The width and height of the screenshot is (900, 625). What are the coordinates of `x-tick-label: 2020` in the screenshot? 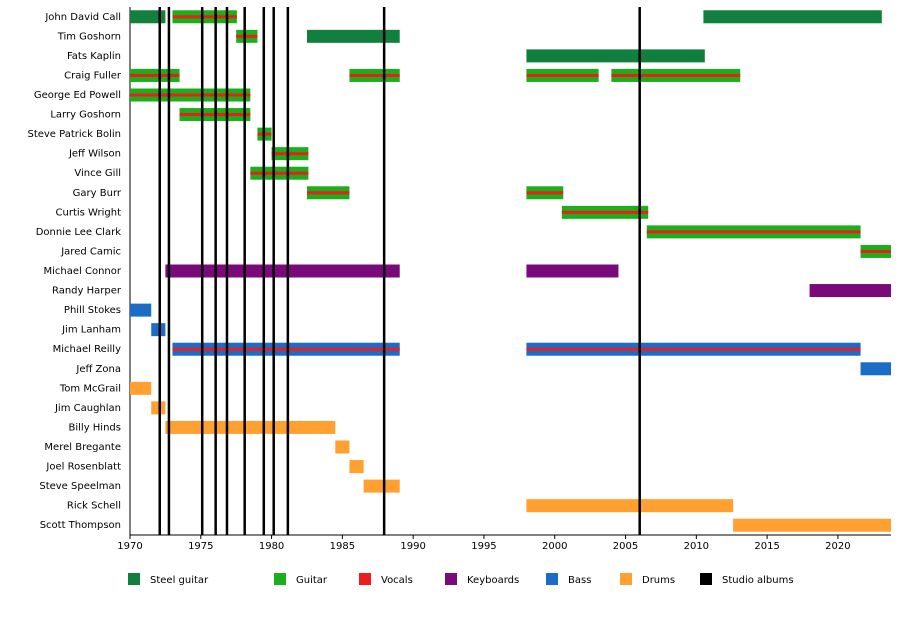 It's located at (837, 546).